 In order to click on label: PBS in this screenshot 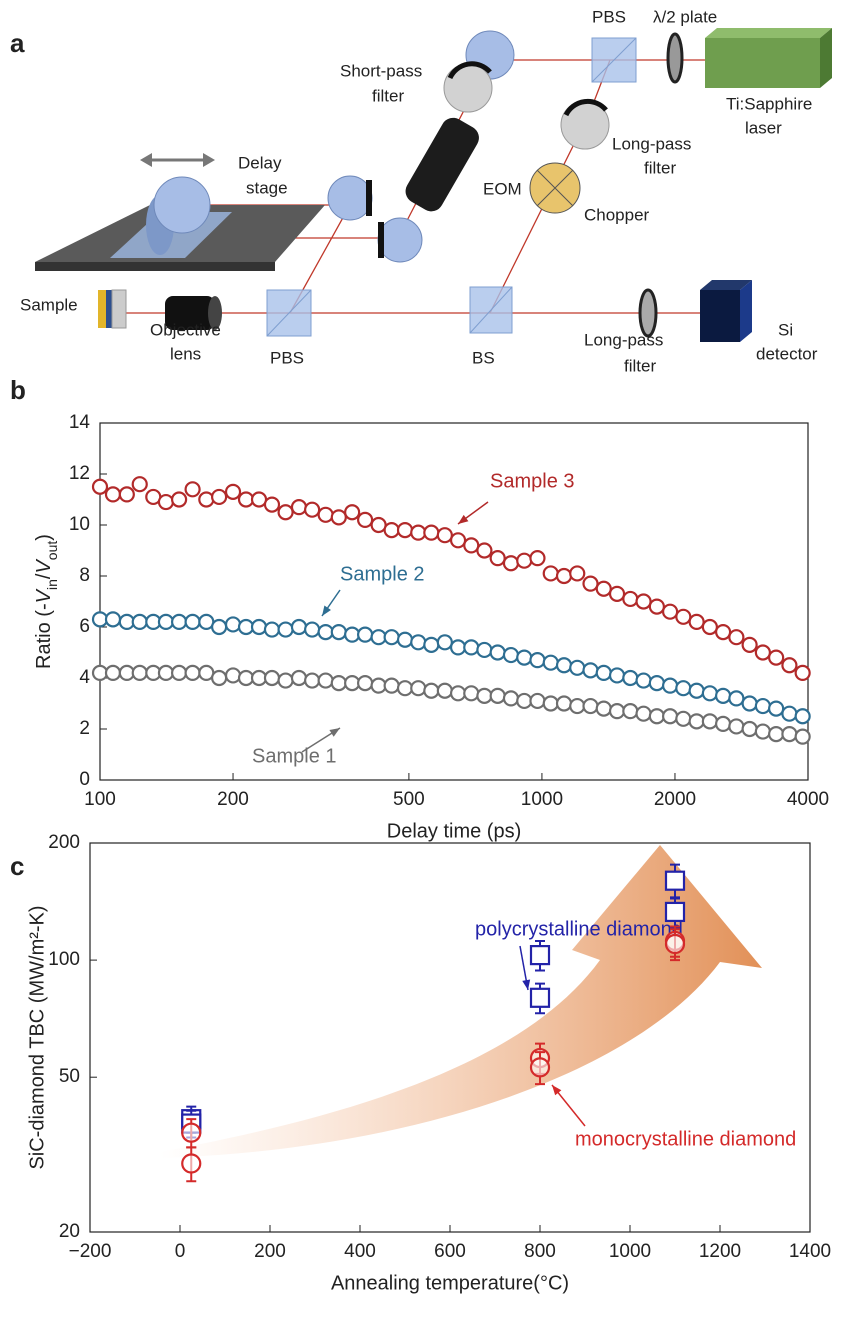, I will do `click(287, 357)`.